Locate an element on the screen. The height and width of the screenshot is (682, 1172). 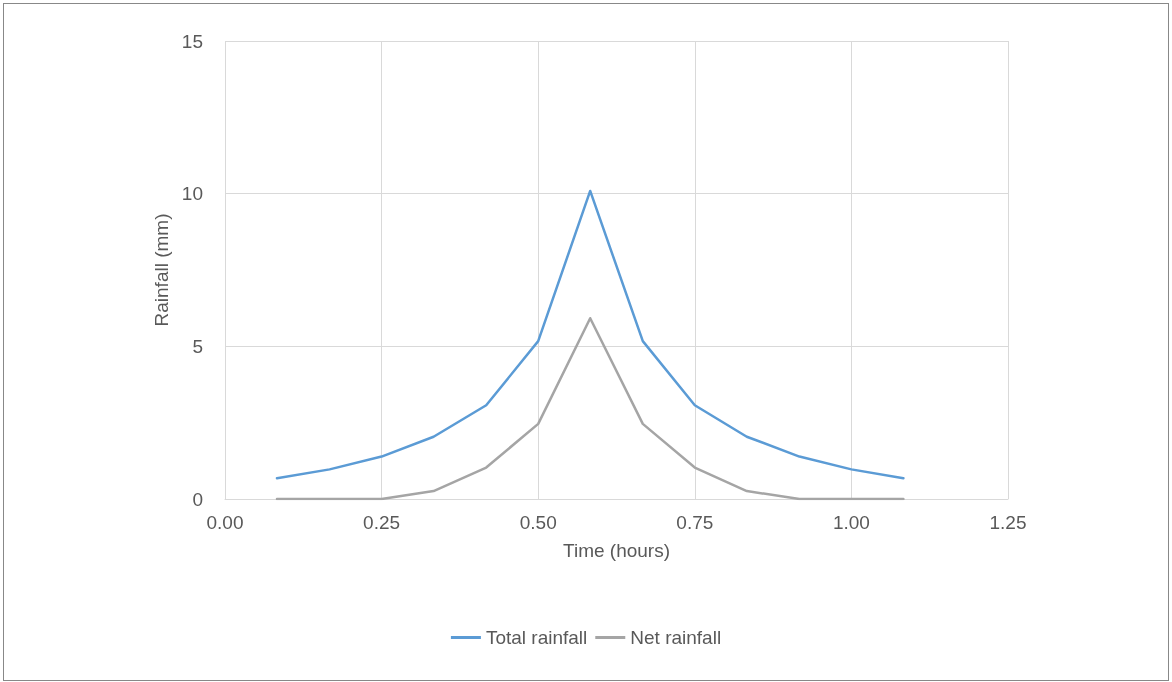
y-tick-label: 10 is located at coordinates (192, 194).